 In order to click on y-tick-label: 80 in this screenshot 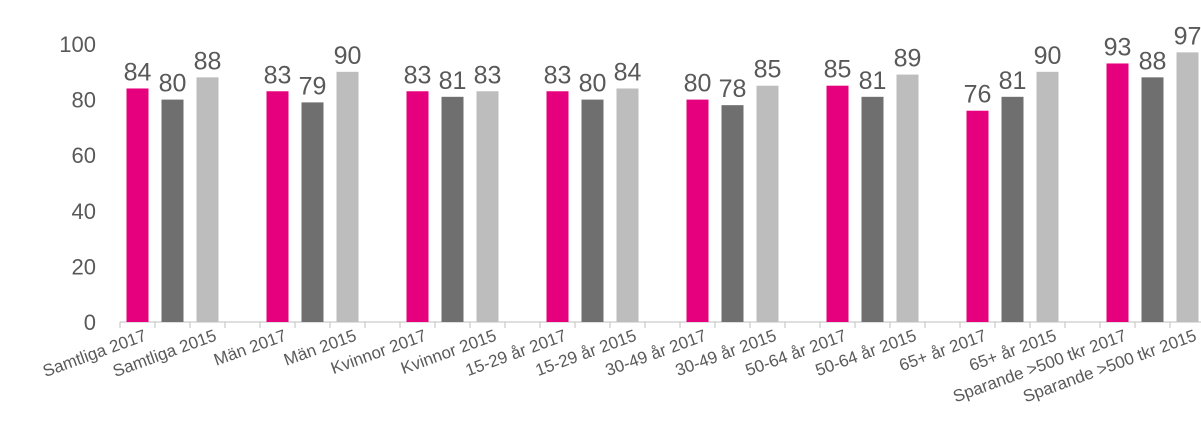, I will do `click(84, 100)`.